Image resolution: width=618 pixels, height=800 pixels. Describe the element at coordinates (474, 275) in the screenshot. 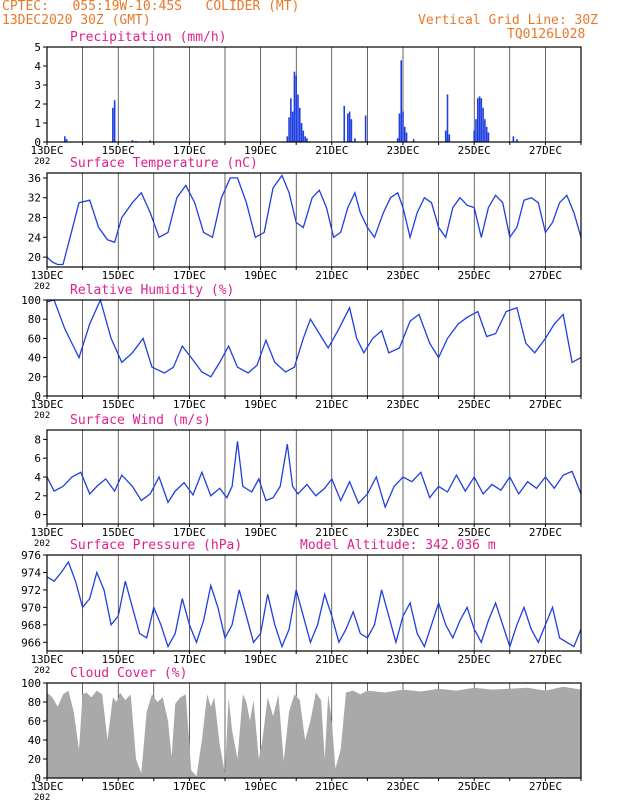

I see `surface-temperature-x-tick-label: 25DEC` at that location.